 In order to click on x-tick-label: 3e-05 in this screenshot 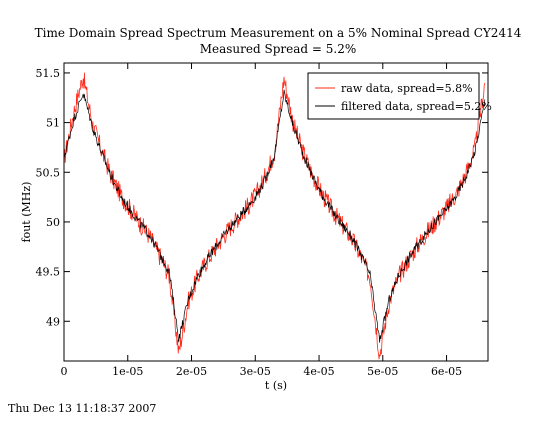, I will do `click(255, 371)`.